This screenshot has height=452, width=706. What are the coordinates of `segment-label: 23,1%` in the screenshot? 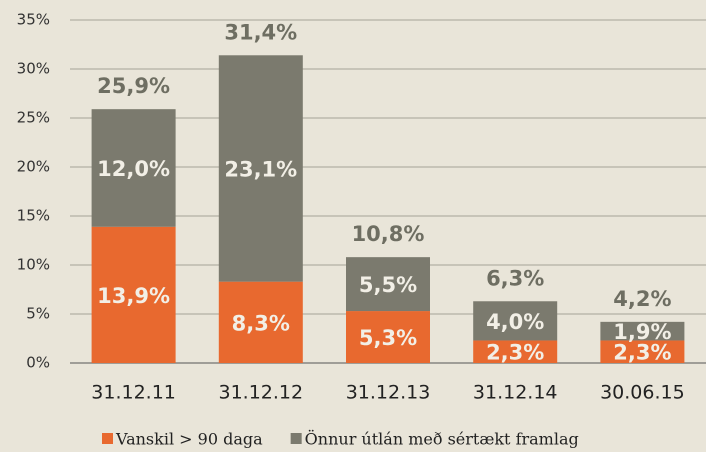 It's located at (260, 169).